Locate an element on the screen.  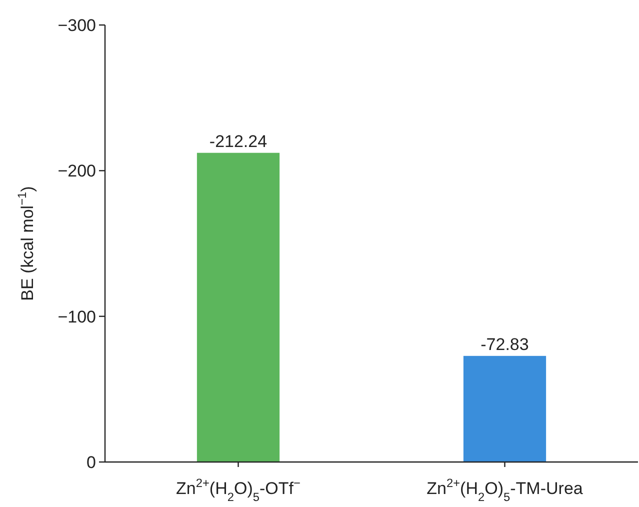
data-label: -212.24 is located at coordinates (238, 141).